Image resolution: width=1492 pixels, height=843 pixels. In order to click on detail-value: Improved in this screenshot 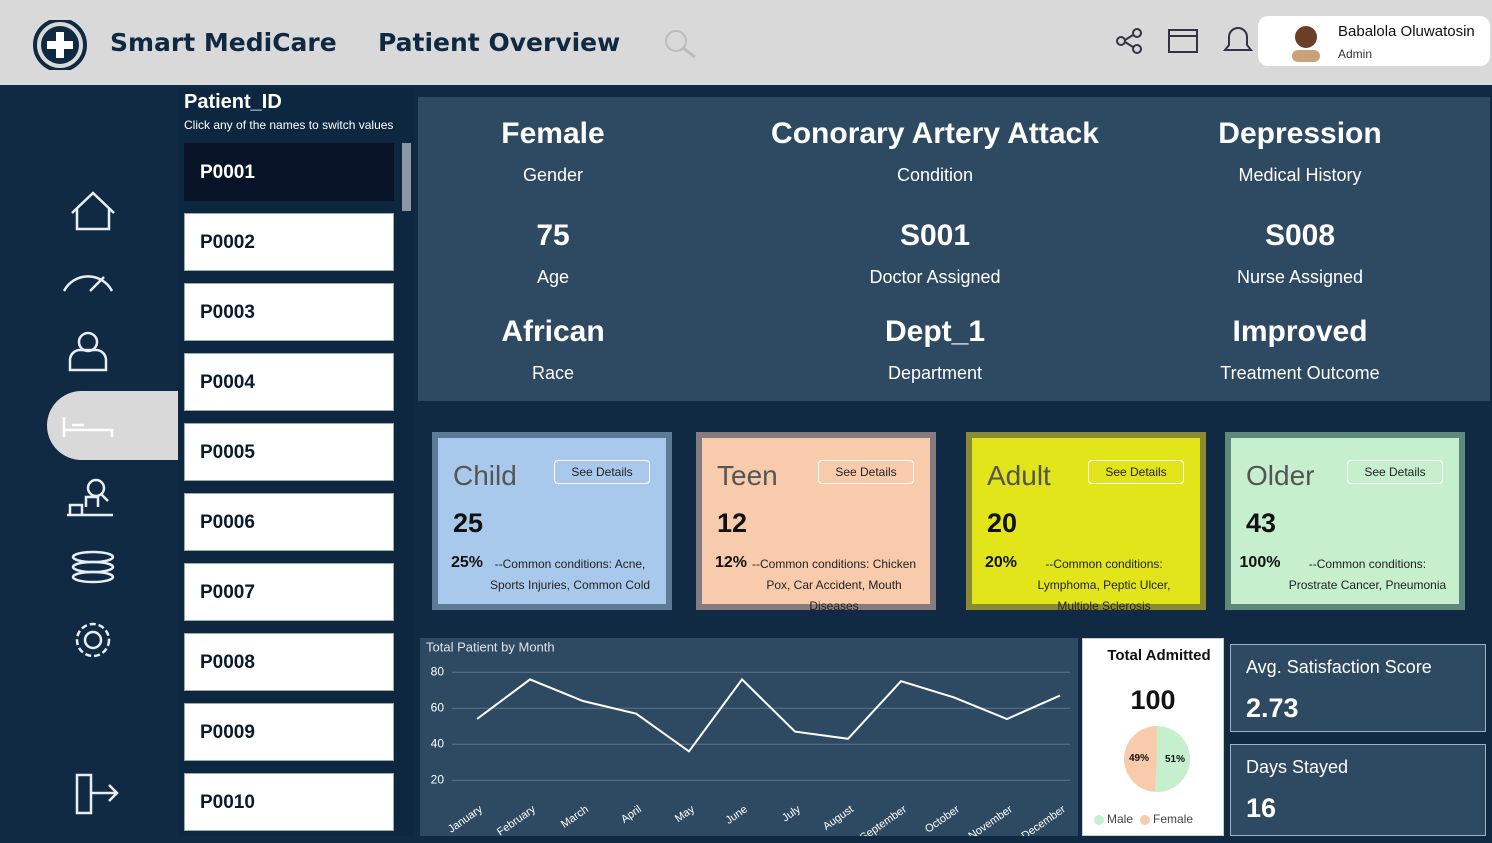, I will do `click(1300, 331)`.